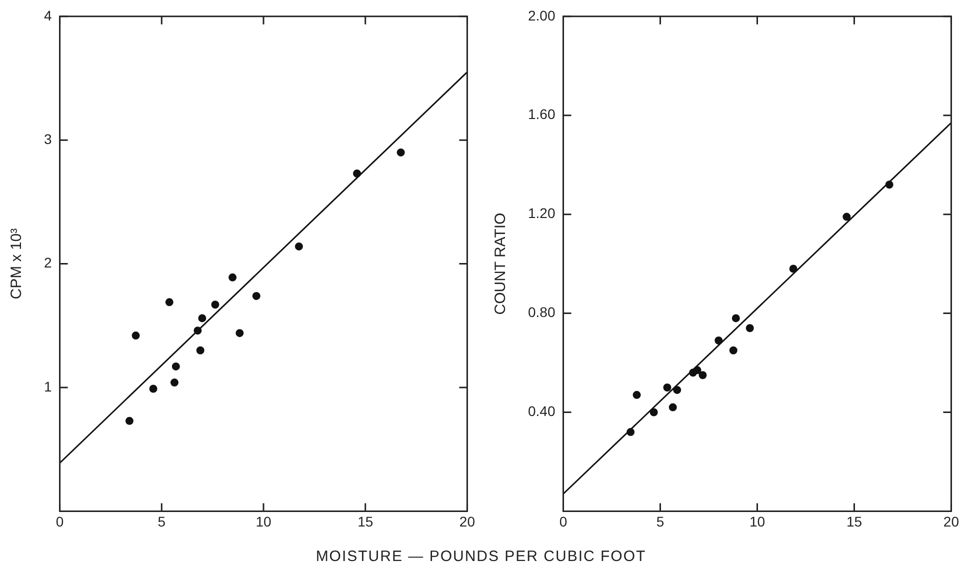 The image size is (962, 580). What do you see at coordinates (48, 138) in the screenshot?
I see `y-tick-label: 3` at bounding box center [48, 138].